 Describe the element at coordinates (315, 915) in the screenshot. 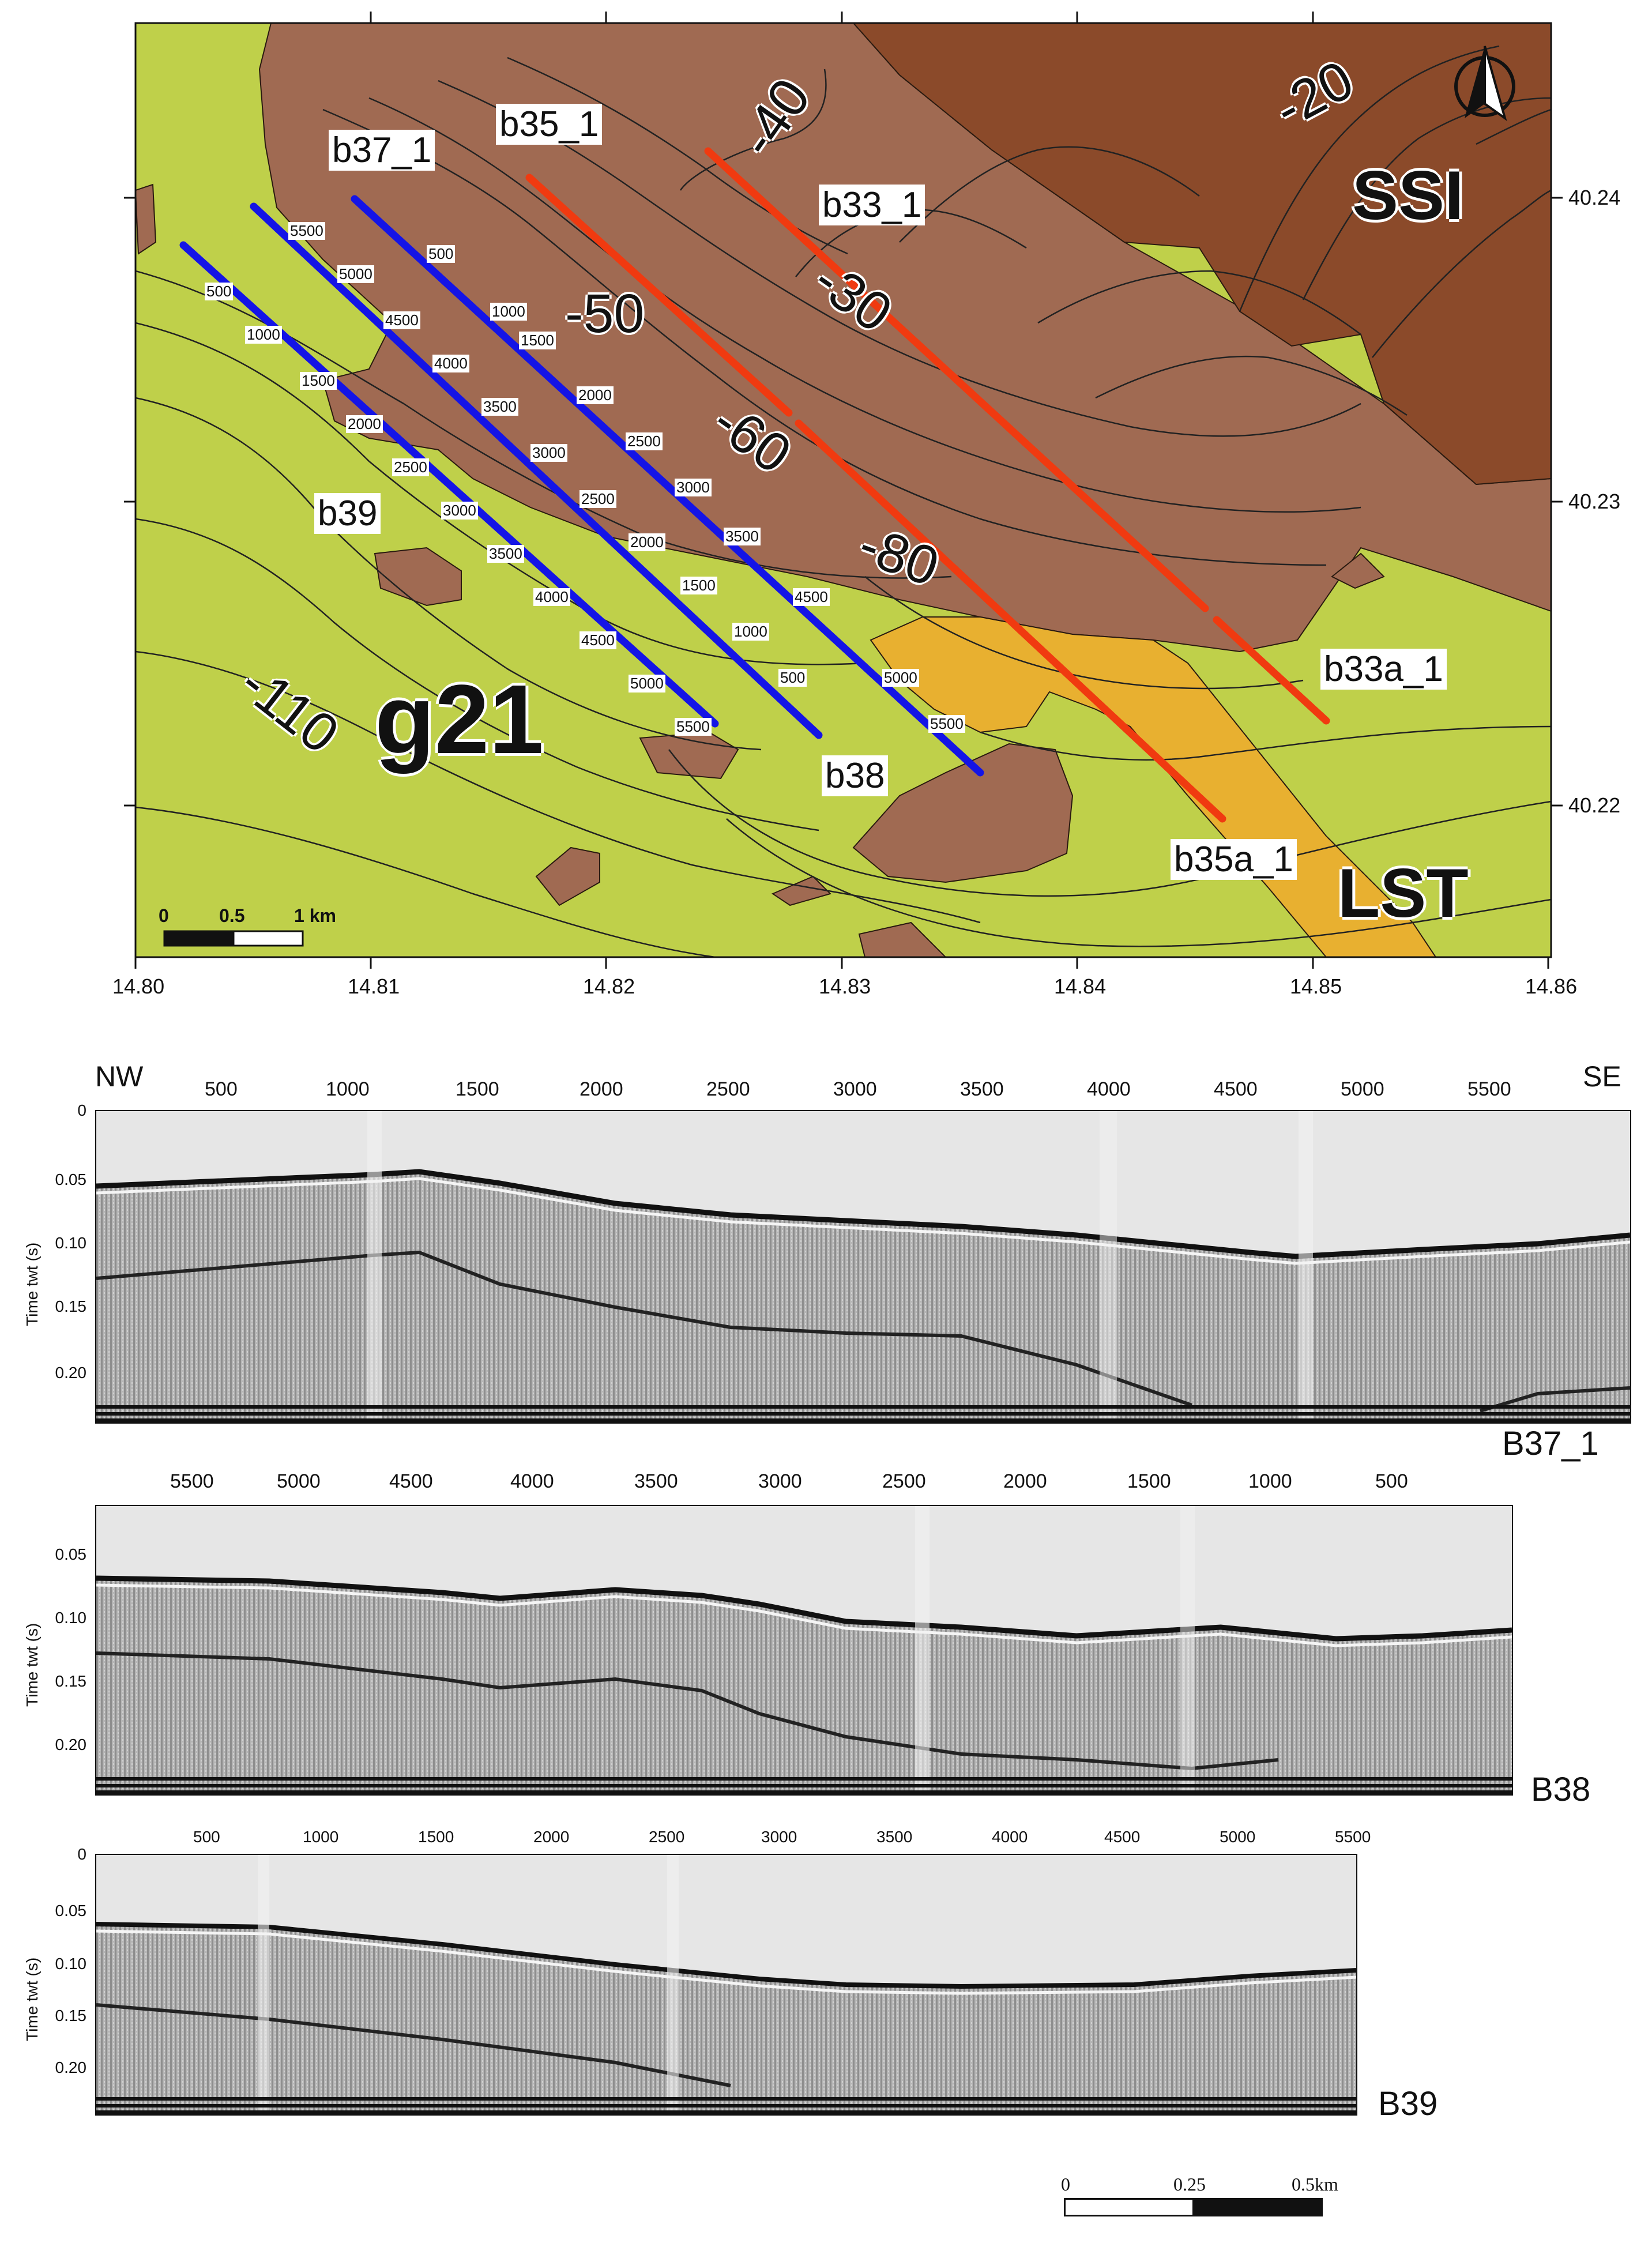

I see `scale-label: 1 km` at that location.